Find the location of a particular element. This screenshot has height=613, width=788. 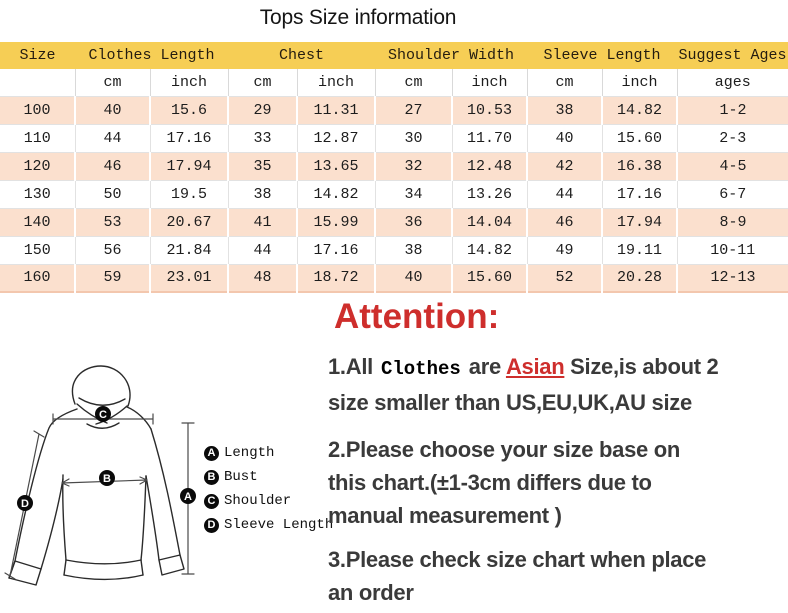

legend-item: B Bust is located at coordinates (268, 477).